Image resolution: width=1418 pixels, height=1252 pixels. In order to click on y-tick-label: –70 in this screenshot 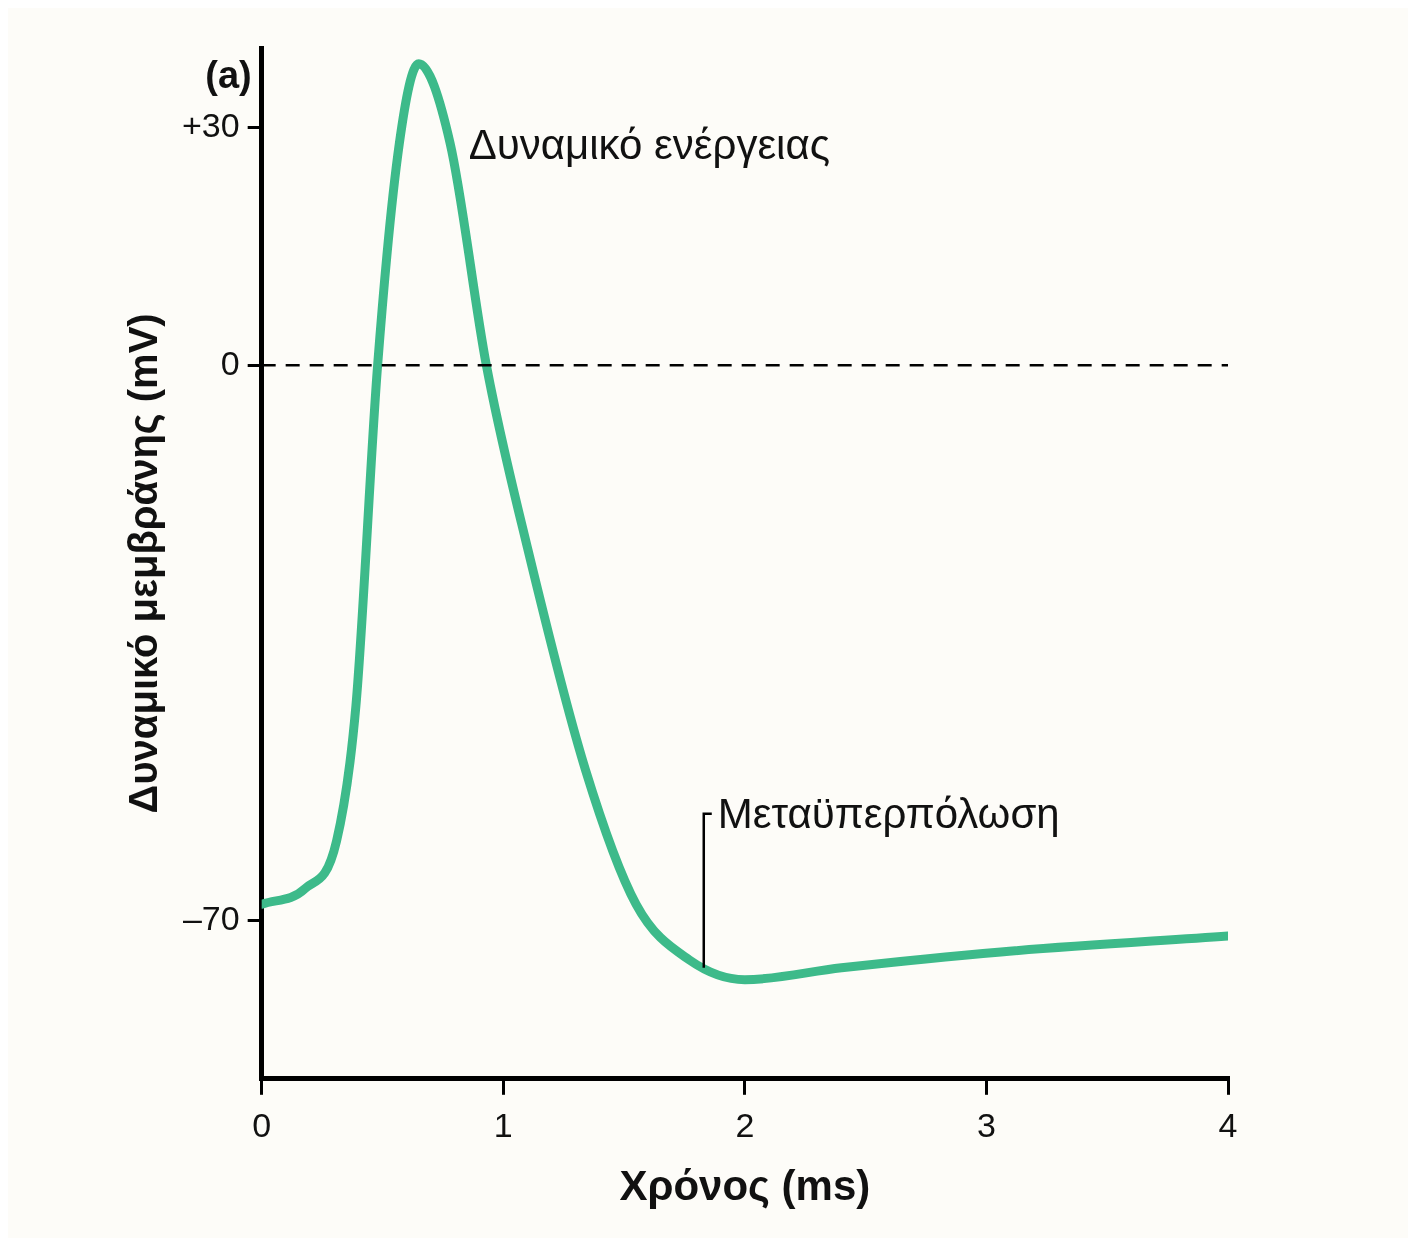, I will do `click(211, 917)`.